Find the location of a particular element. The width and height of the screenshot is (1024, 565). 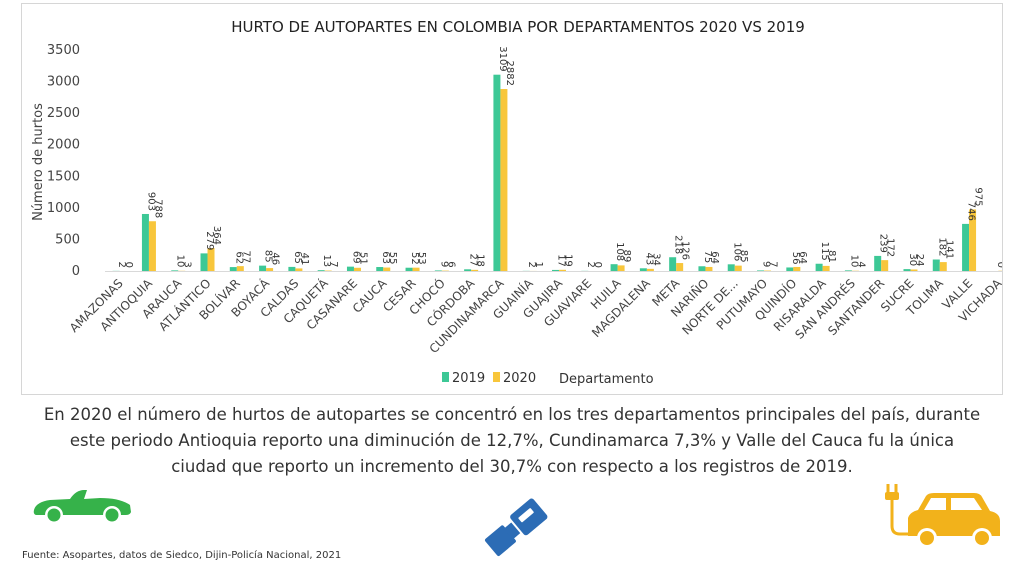

data-label-2019: 218 is located at coordinates (678, 244).